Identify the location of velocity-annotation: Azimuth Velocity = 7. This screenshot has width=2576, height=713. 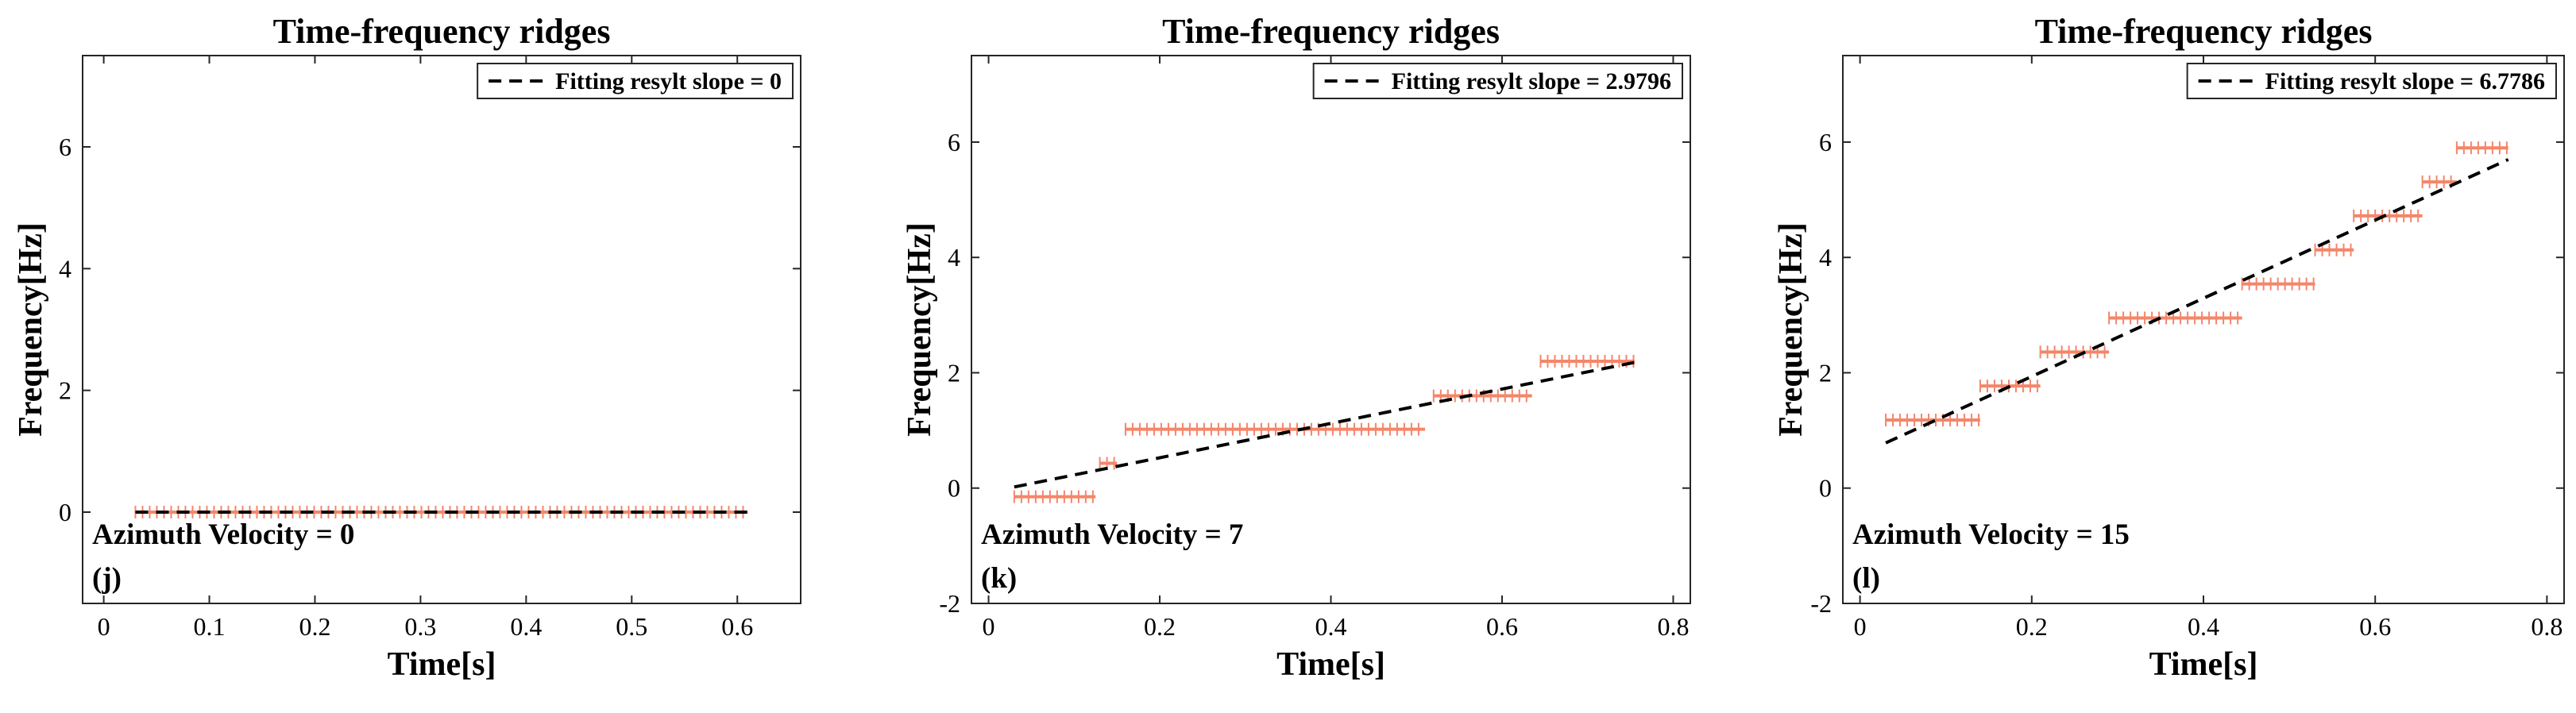
(1112, 534).